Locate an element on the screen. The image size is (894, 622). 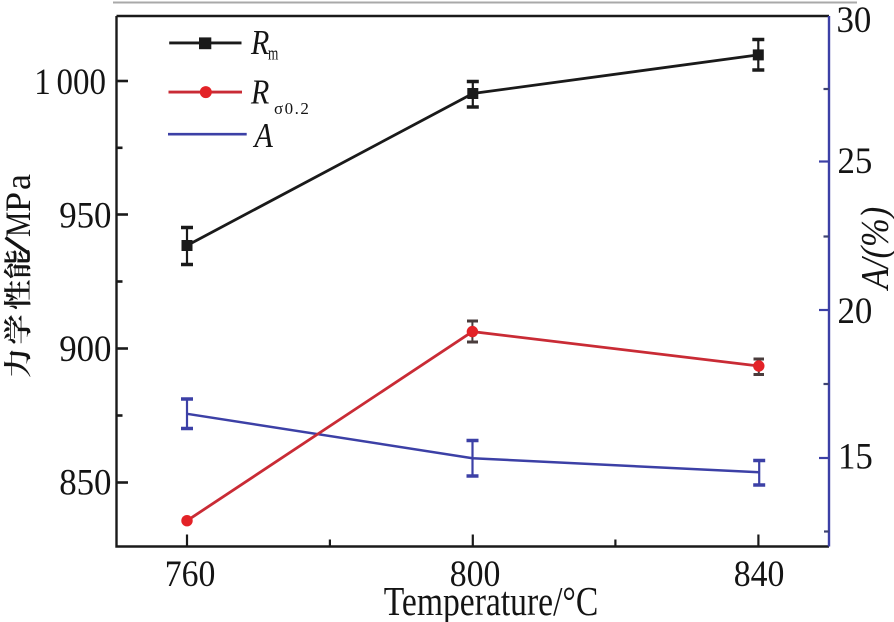
svg-text: 800 is located at coordinates (475, 573).